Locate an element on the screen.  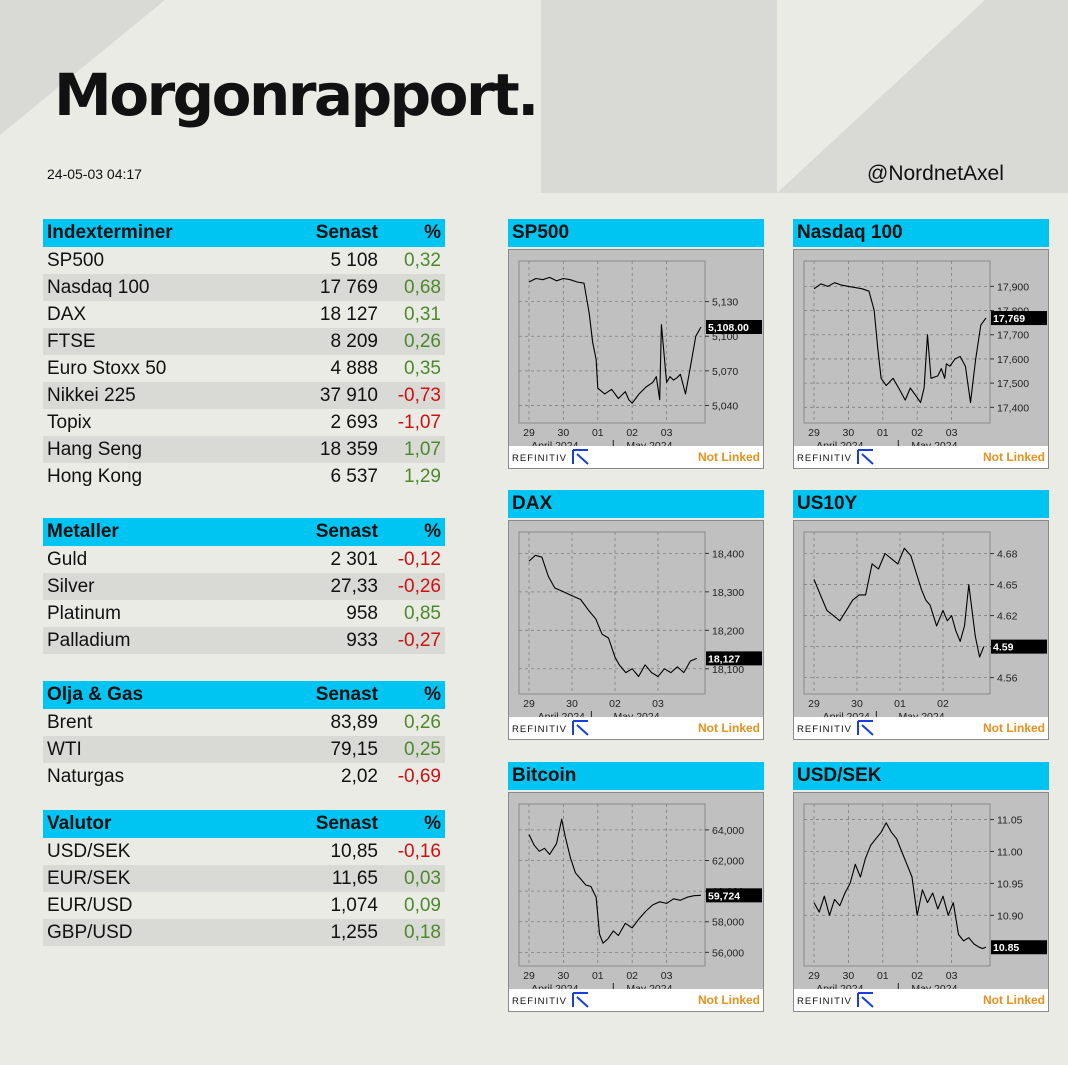
chart-title: SP500 is located at coordinates (636, 233).